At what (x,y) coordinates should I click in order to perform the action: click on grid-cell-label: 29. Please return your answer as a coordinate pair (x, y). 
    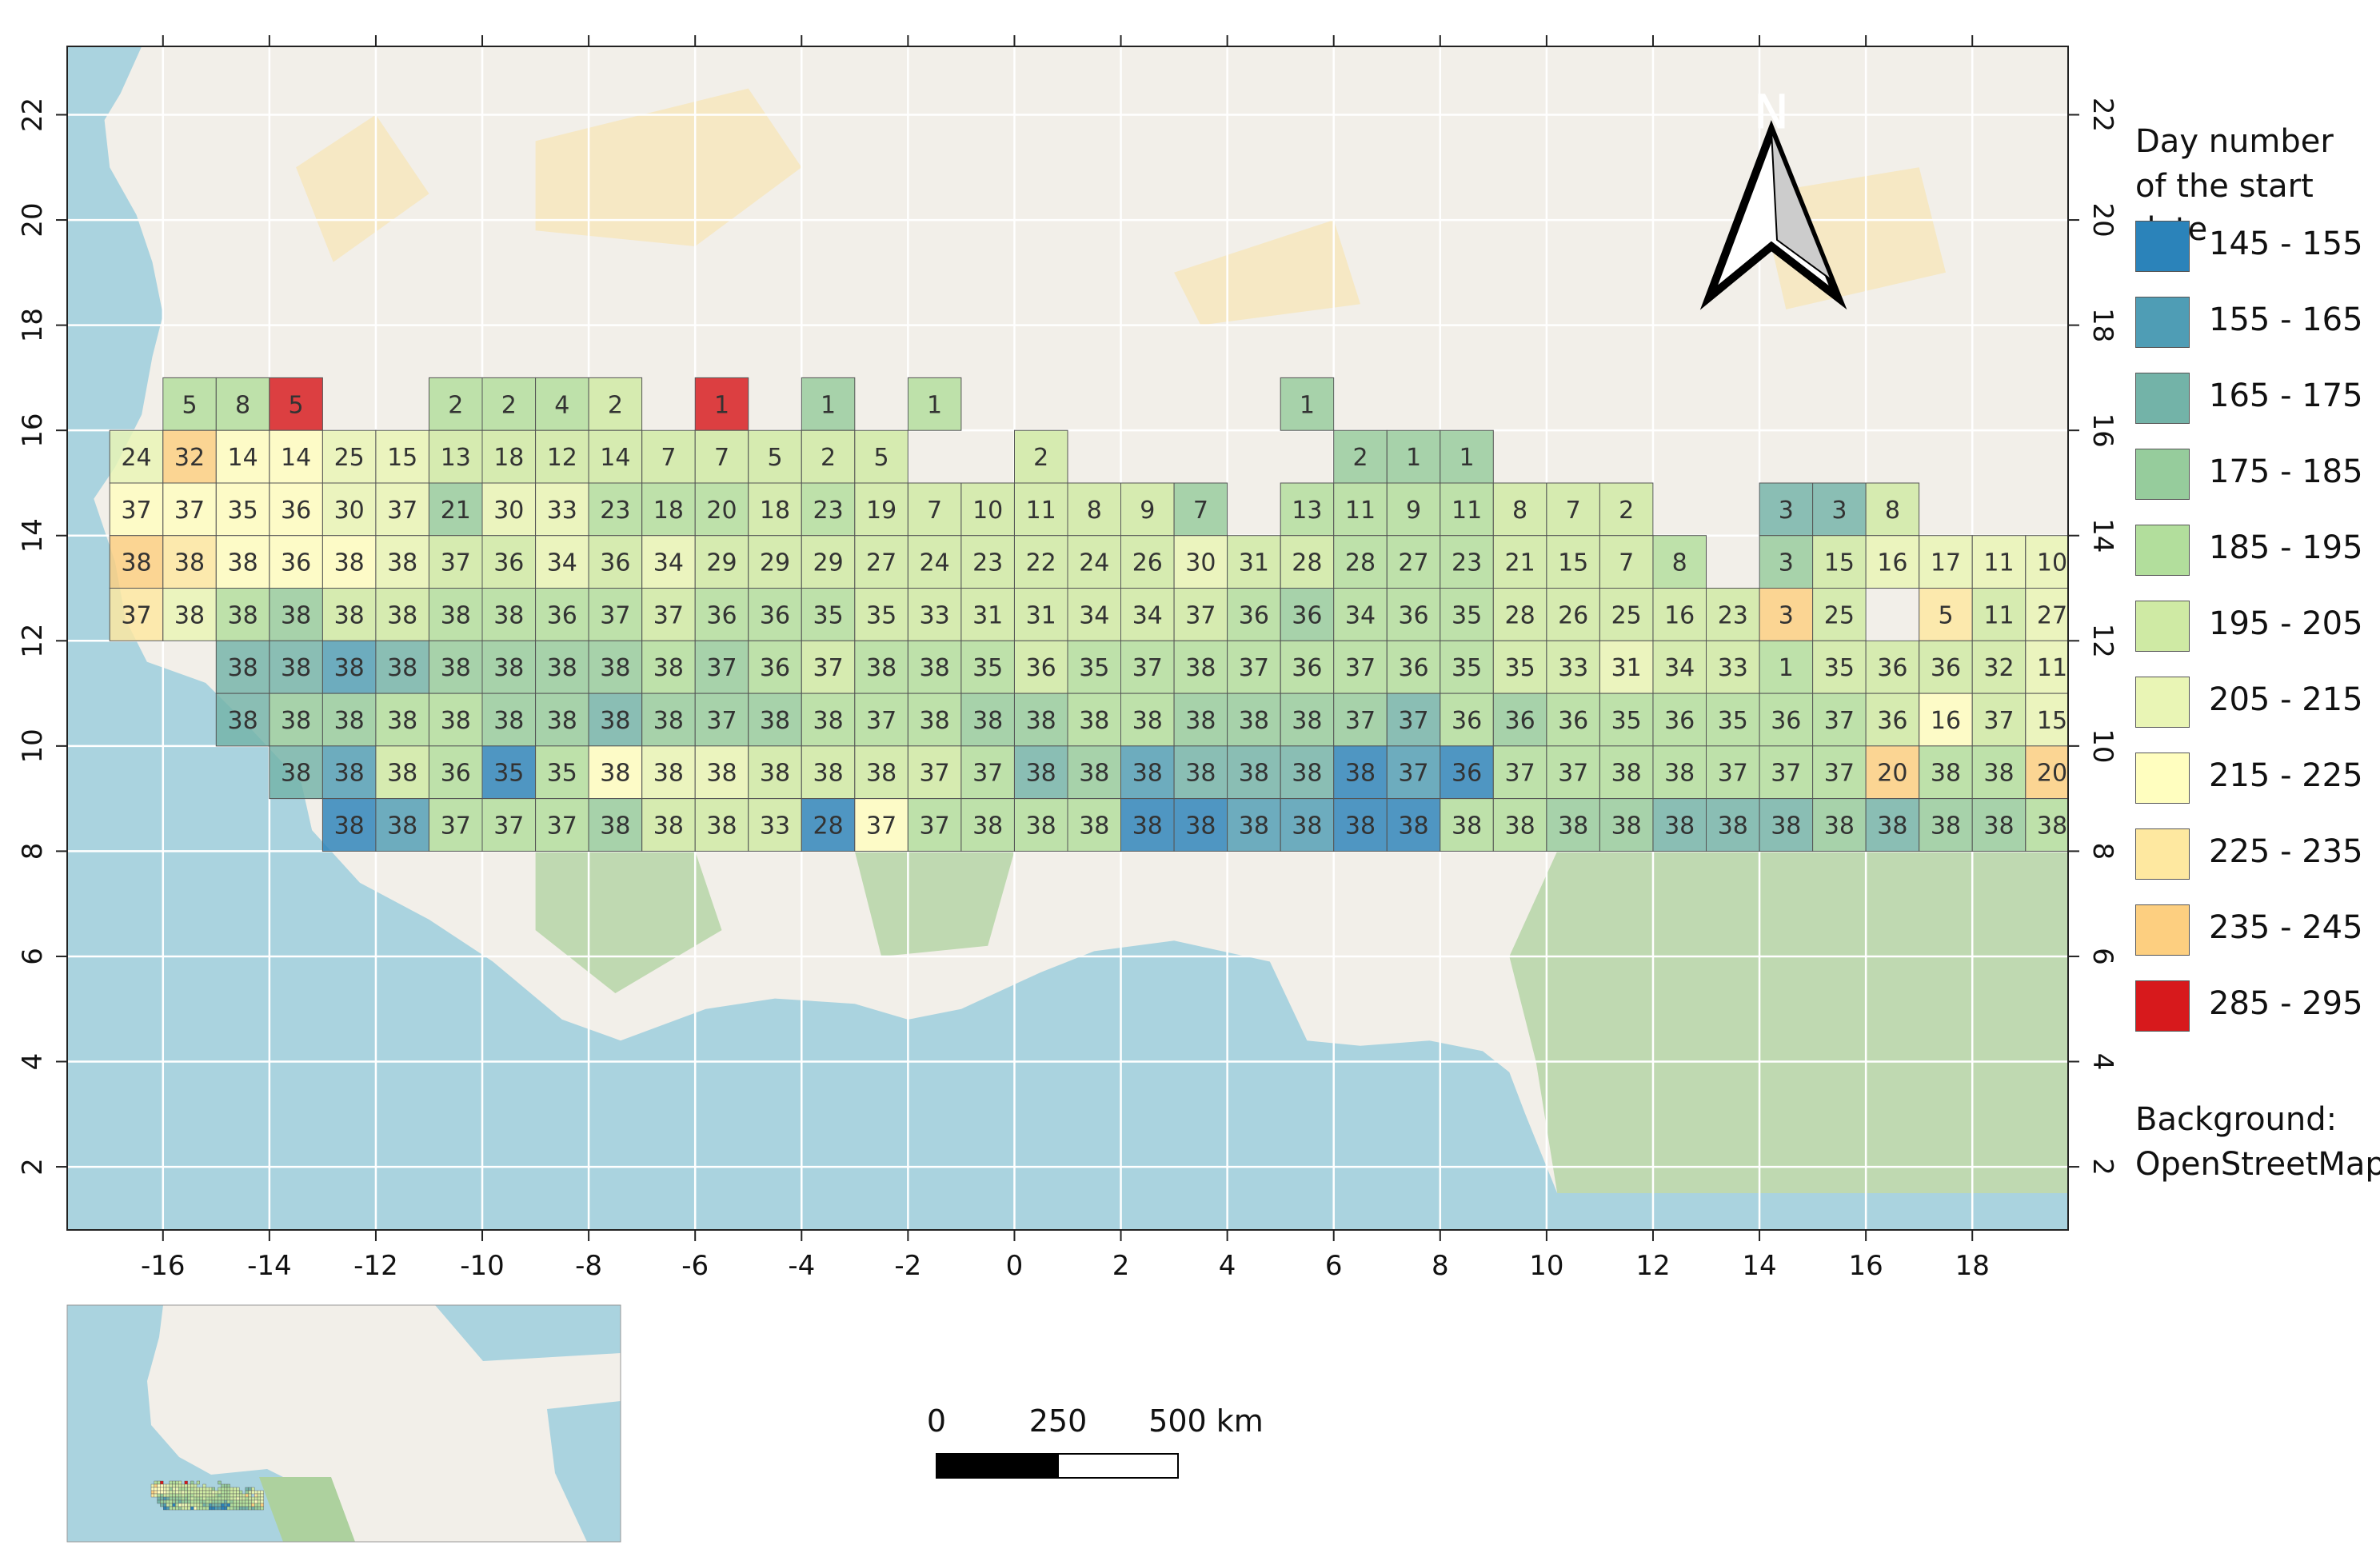
    Looking at the image, I should click on (828, 563).